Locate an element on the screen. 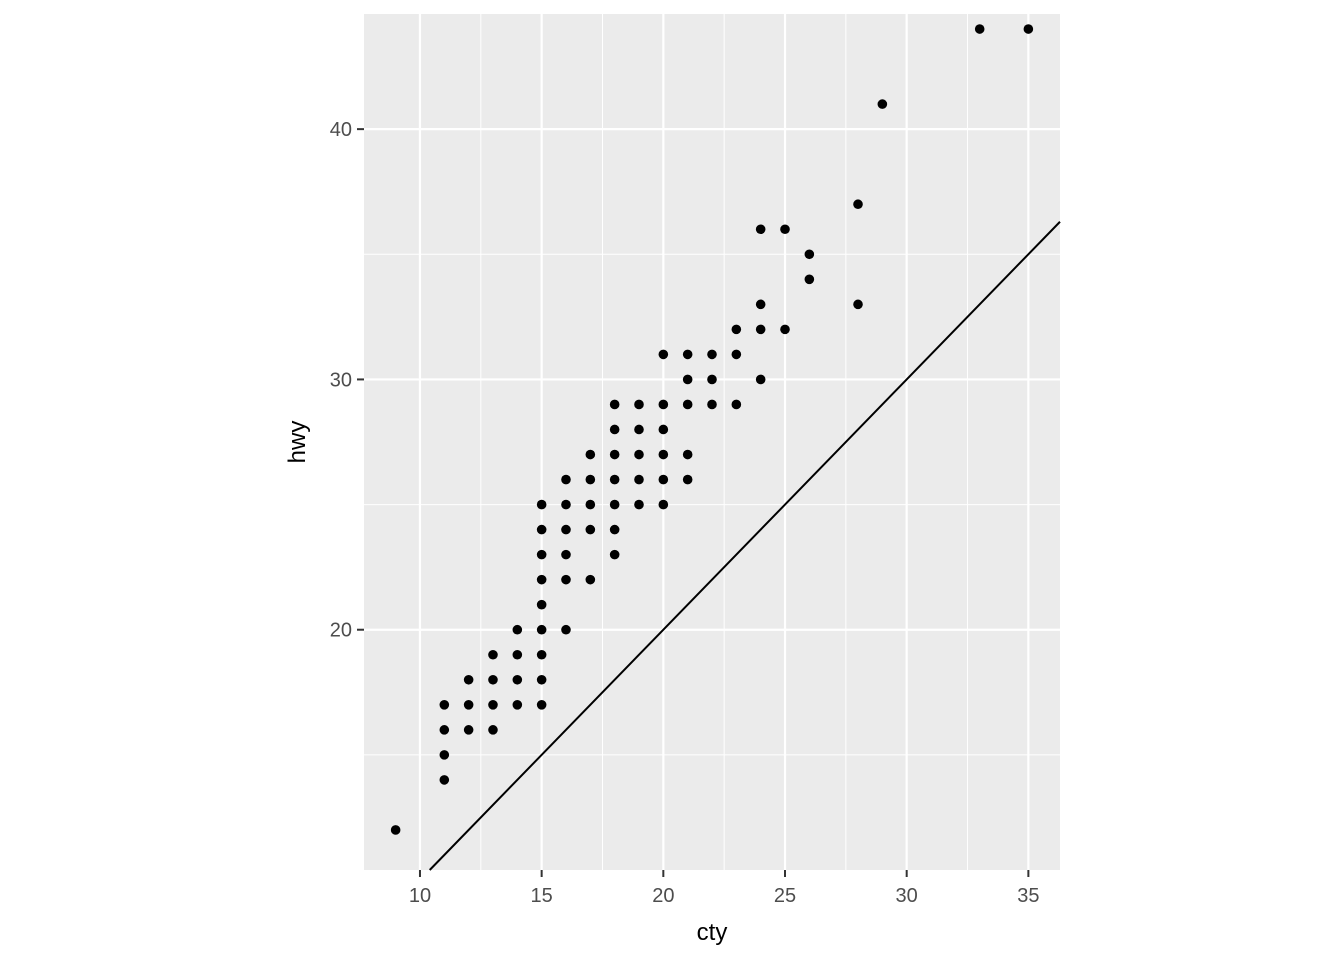  y-tick-label-2: 40 is located at coordinates (341, 130).